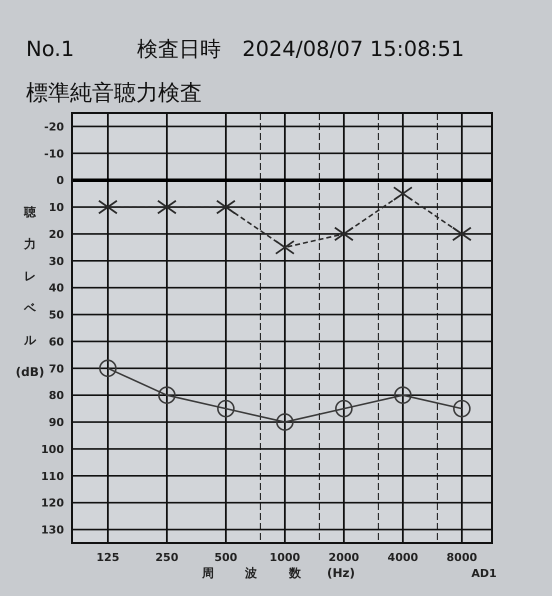 This screenshot has width=552, height=596. Describe the element at coordinates (54, 127) in the screenshot. I see `y-tick-label: -20` at that location.